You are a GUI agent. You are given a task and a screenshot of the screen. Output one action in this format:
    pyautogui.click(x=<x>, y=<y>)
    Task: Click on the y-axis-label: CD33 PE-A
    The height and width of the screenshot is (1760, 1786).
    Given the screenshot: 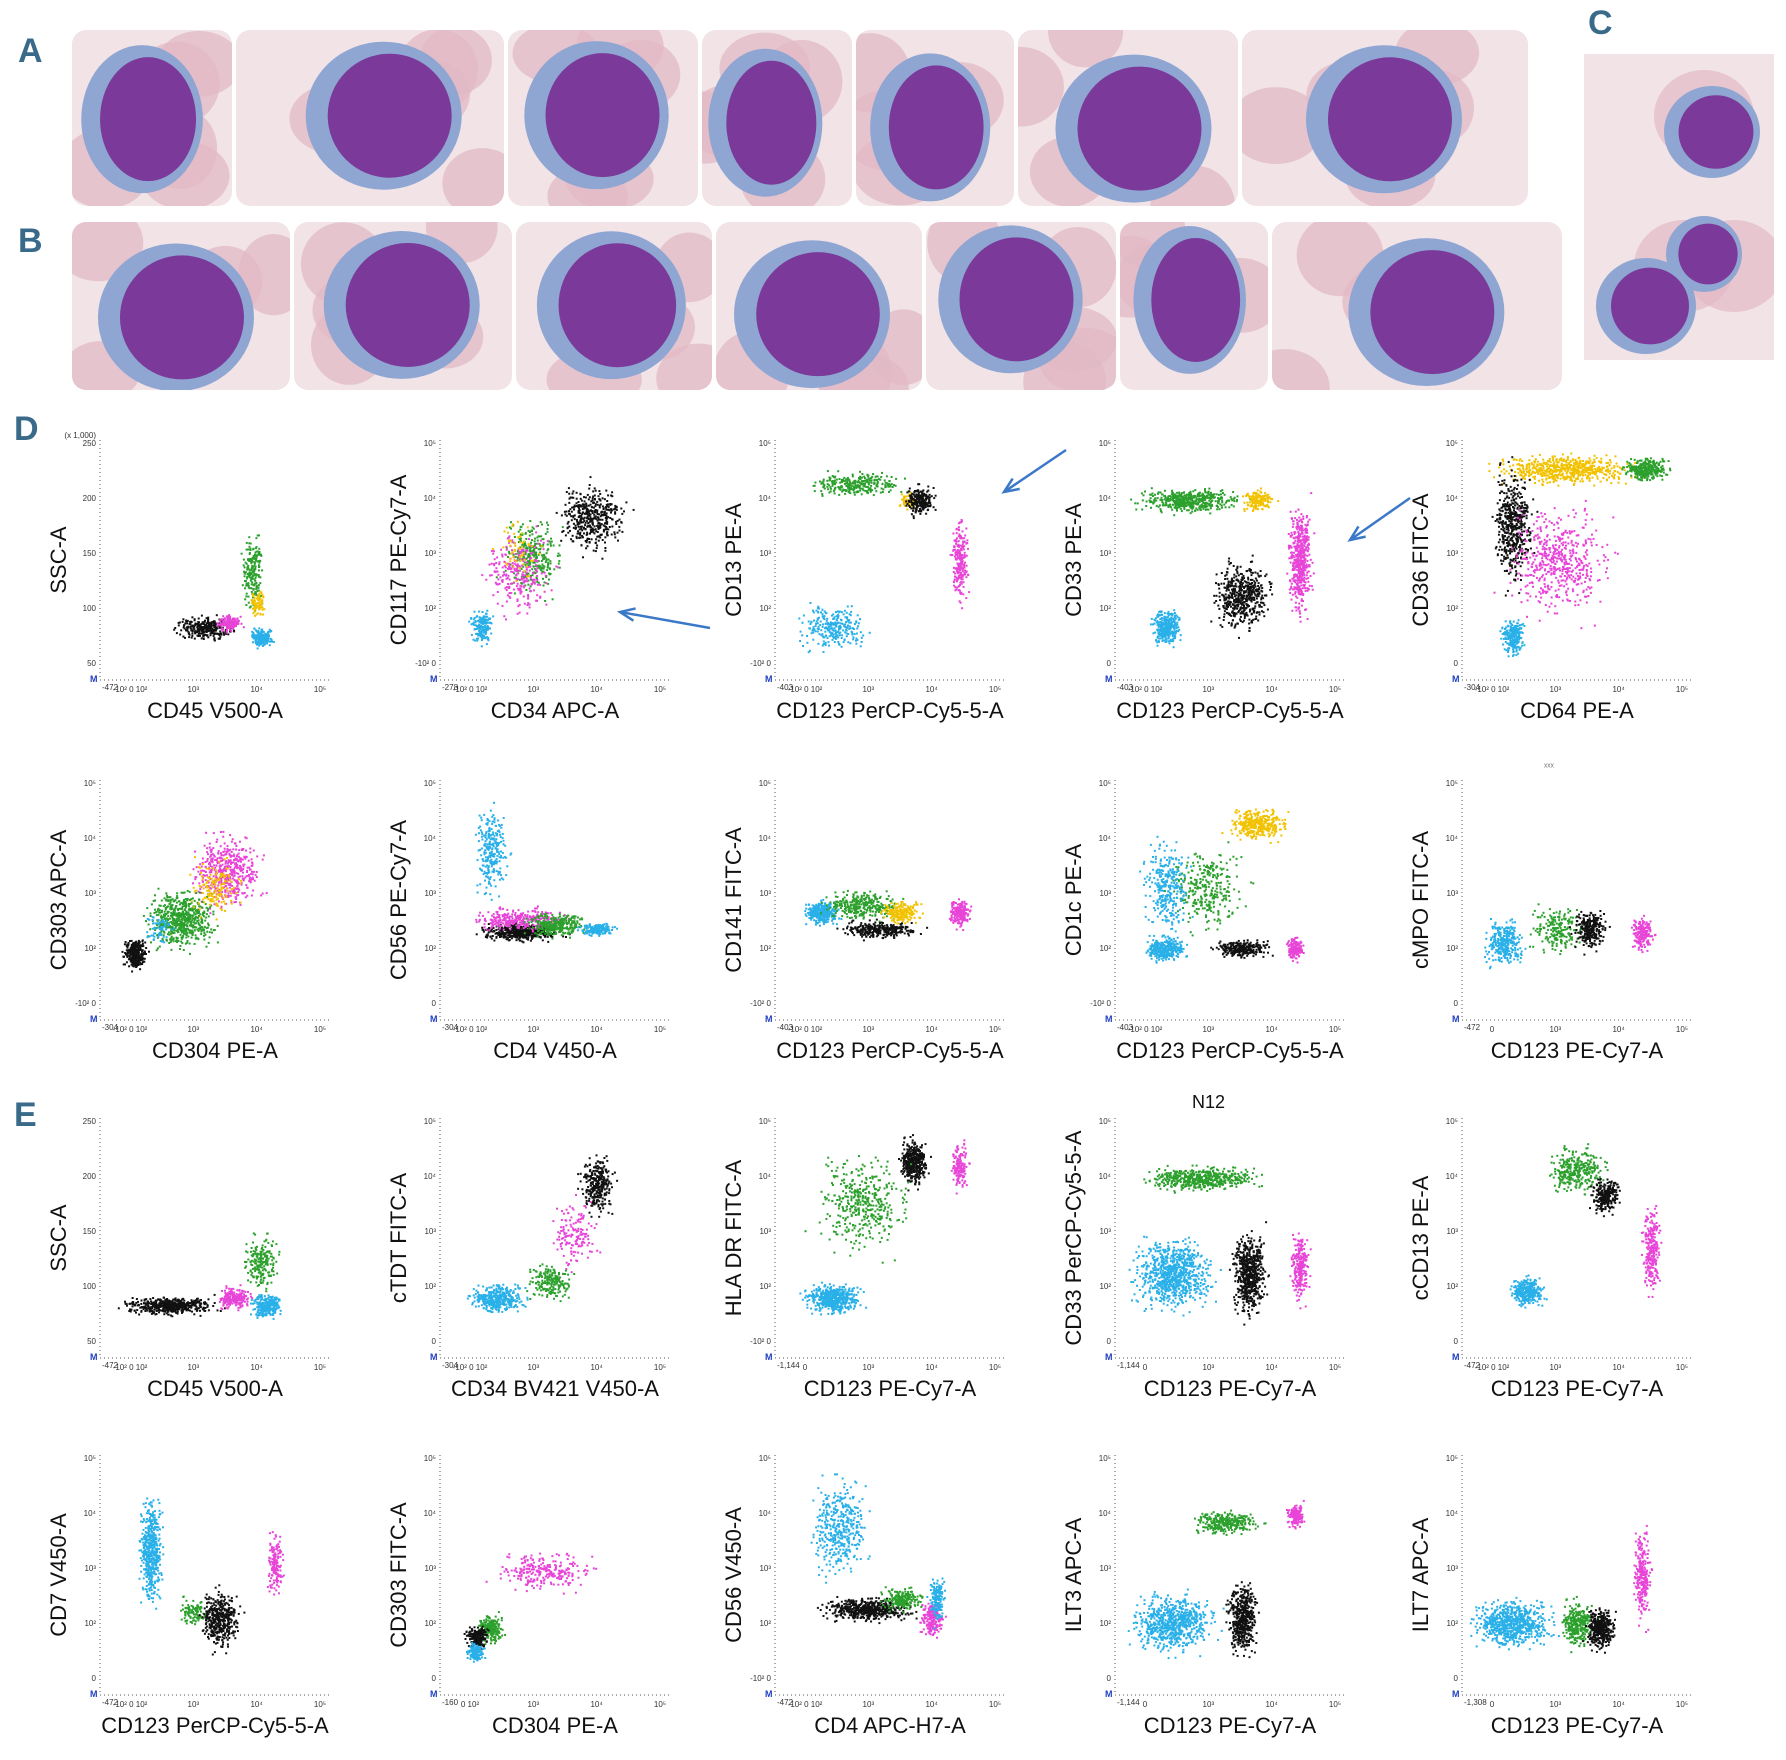 What is the action you would take?
    pyautogui.click(x=1073, y=560)
    